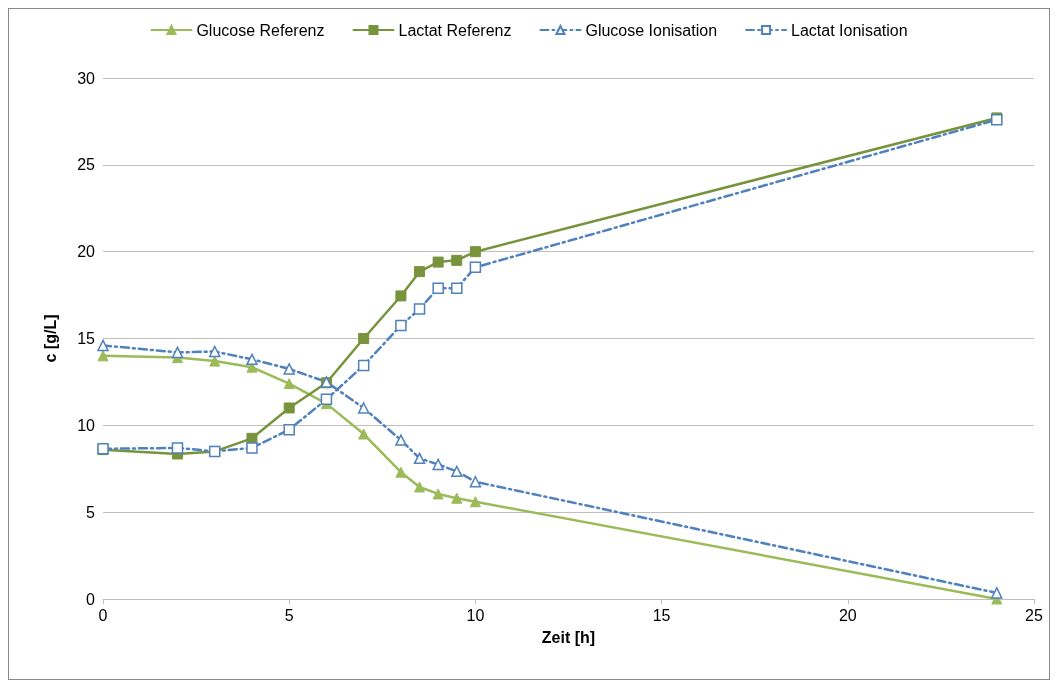  What do you see at coordinates (475, 615) in the screenshot?
I see `x-tick-label: 10` at bounding box center [475, 615].